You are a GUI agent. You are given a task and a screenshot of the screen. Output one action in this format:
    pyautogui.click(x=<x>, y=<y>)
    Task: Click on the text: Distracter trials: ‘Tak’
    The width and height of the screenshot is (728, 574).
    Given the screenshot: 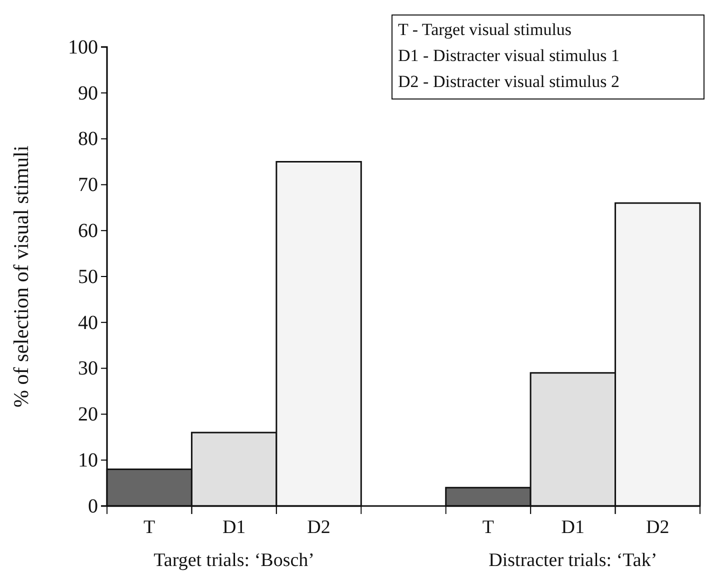 What is the action you would take?
    pyautogui.click(x=573, y=560)
    